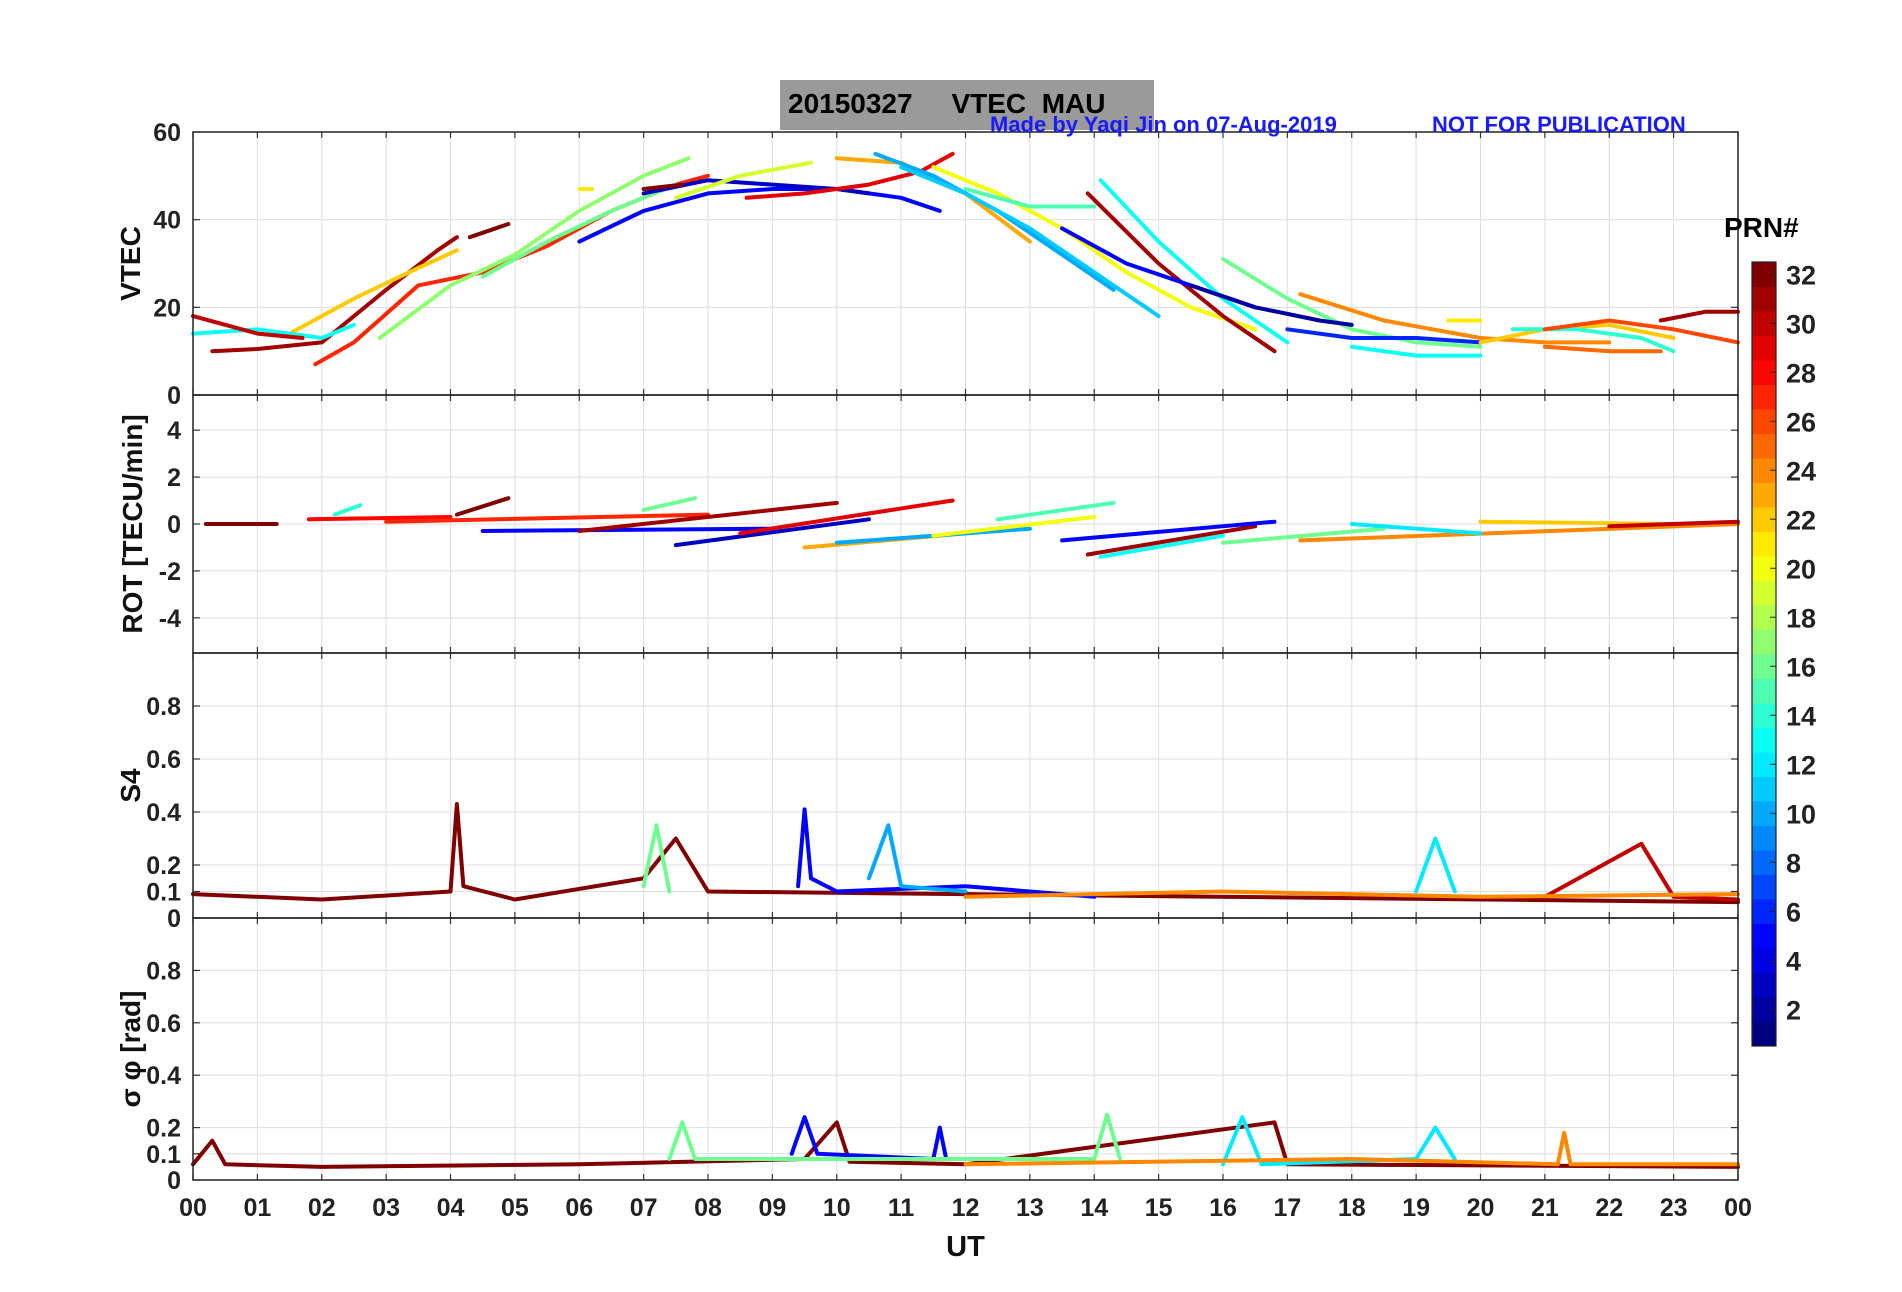  Describe the element at coordinates (1801, 765) in the screenshot. I see `colorbar-tick-label: 12` at that location.